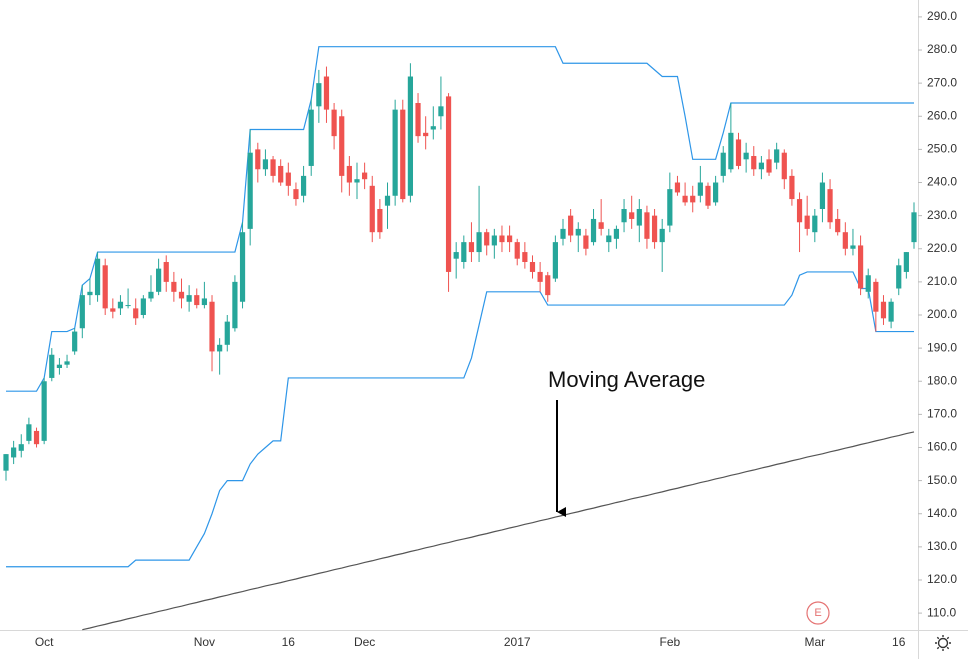 The image size is (968, 659). What do you see at coordinates (943, 643) in the screenshot?
I see `settings-icon` at bounding box center [943, 643].